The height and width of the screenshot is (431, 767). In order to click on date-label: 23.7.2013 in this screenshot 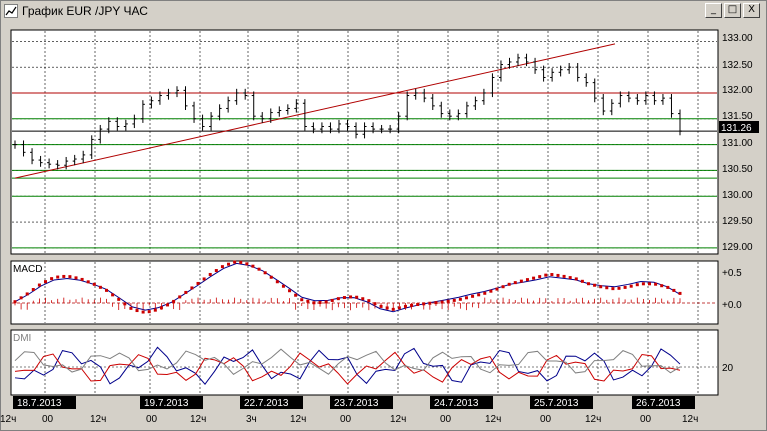, I will do `click(356, 403)`.